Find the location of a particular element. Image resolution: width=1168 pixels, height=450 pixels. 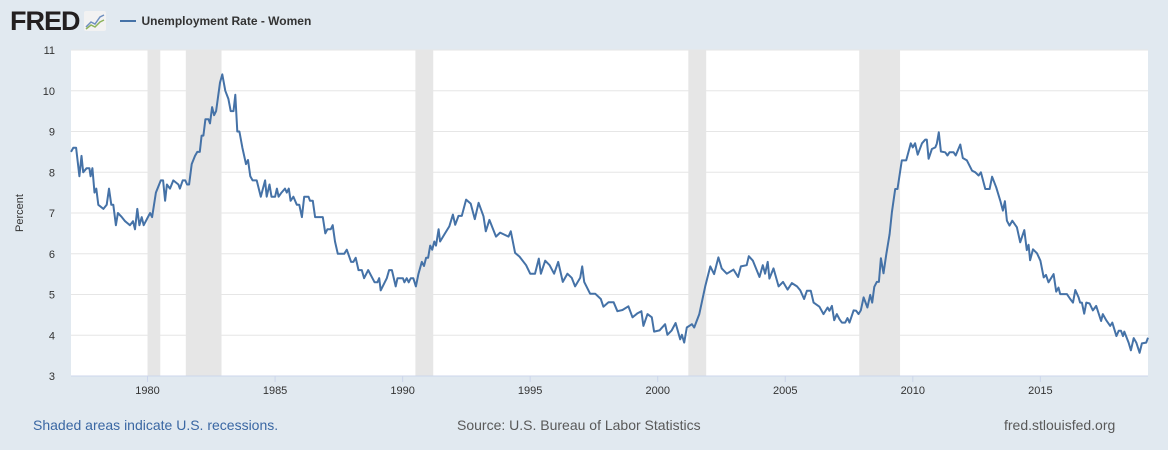

x-tick-label: 2000 is located at coordinates (657, 391).